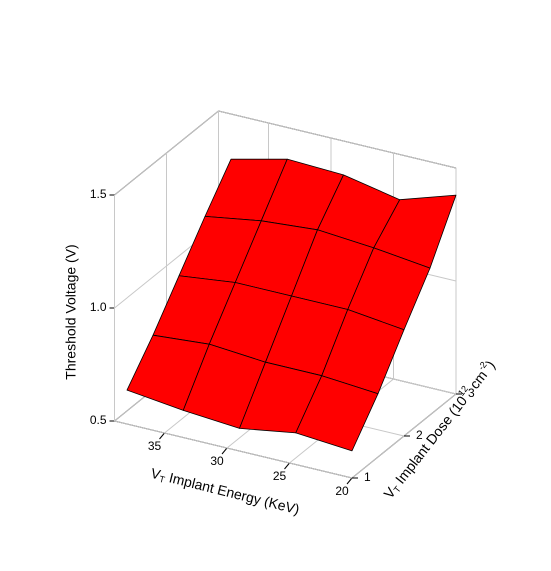 Image resolution: width=551 pixels, height=571 pixels. What do you see at coordinates (419, 435) in the screenshot?
I see `y-tick-label: 2` at bounding box center [419, 435].